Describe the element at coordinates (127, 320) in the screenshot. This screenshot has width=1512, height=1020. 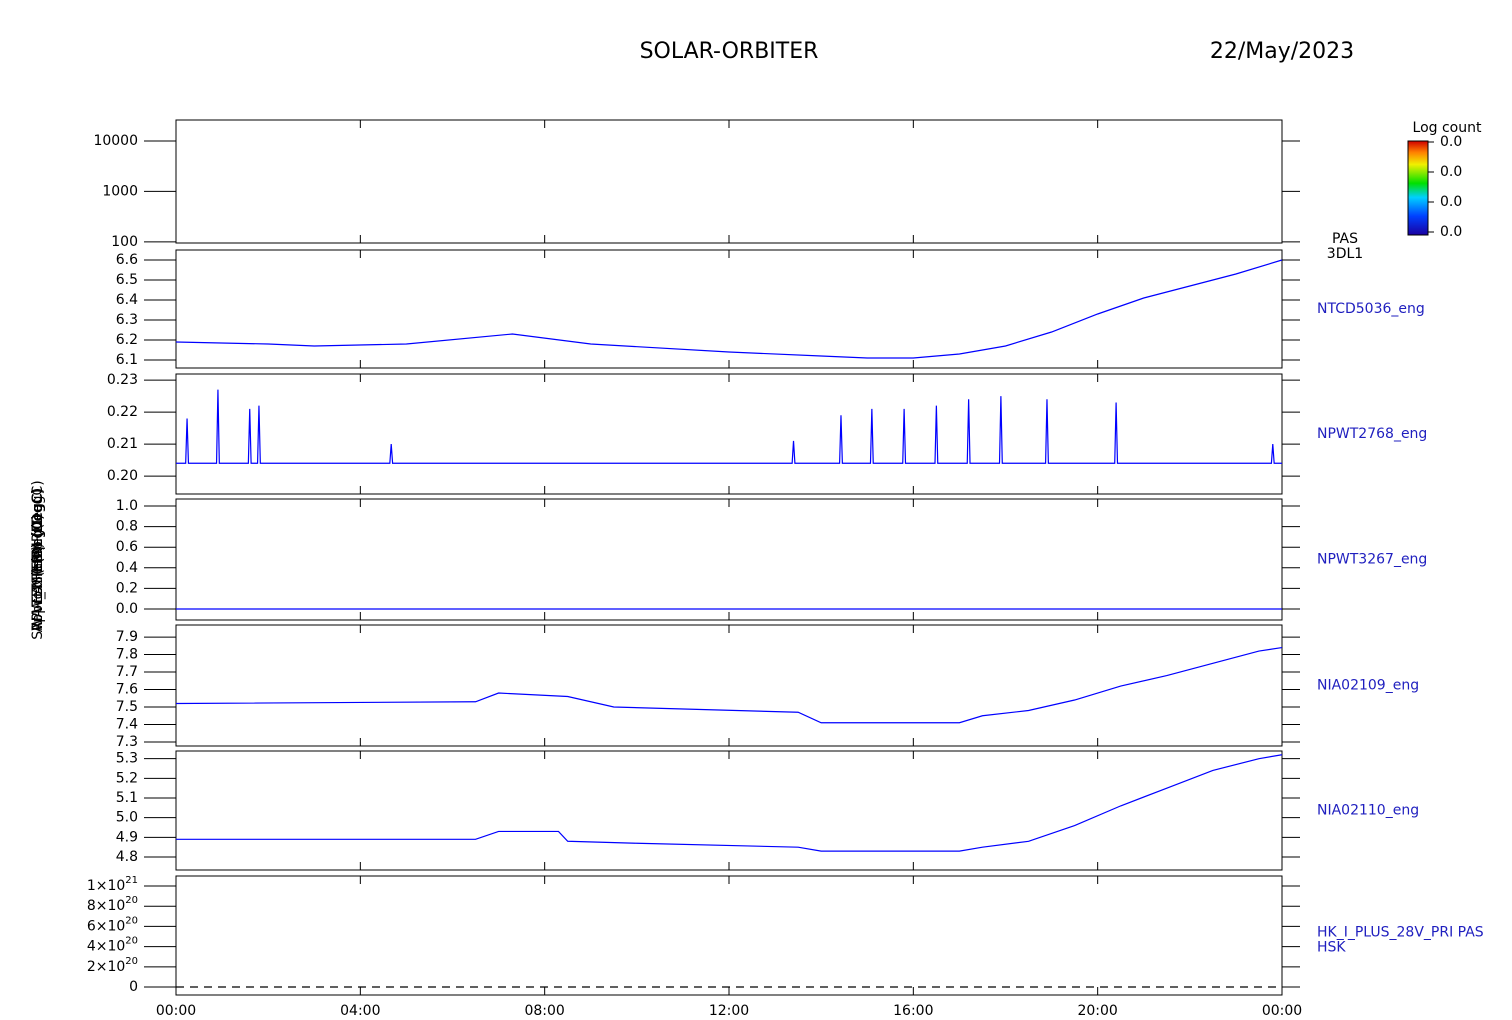
I see `y-tick-label: 6.3` at that location.